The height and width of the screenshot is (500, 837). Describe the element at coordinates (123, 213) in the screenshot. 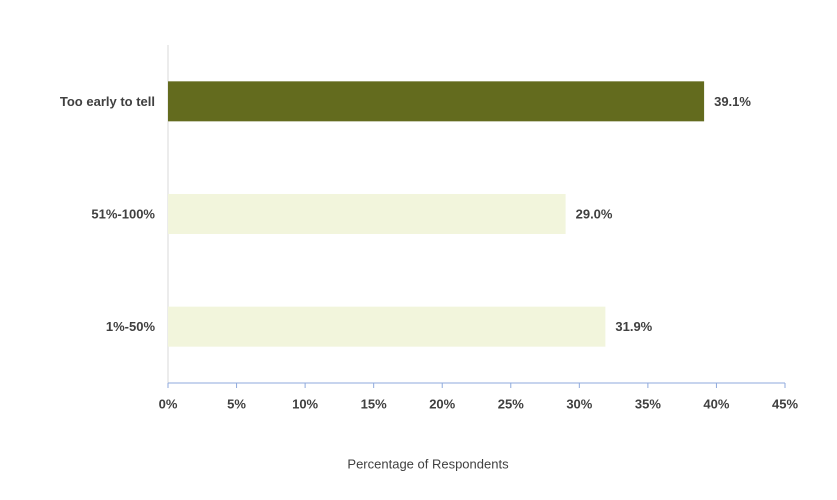

I see `y-tick-label: 51%-100%` at that location.